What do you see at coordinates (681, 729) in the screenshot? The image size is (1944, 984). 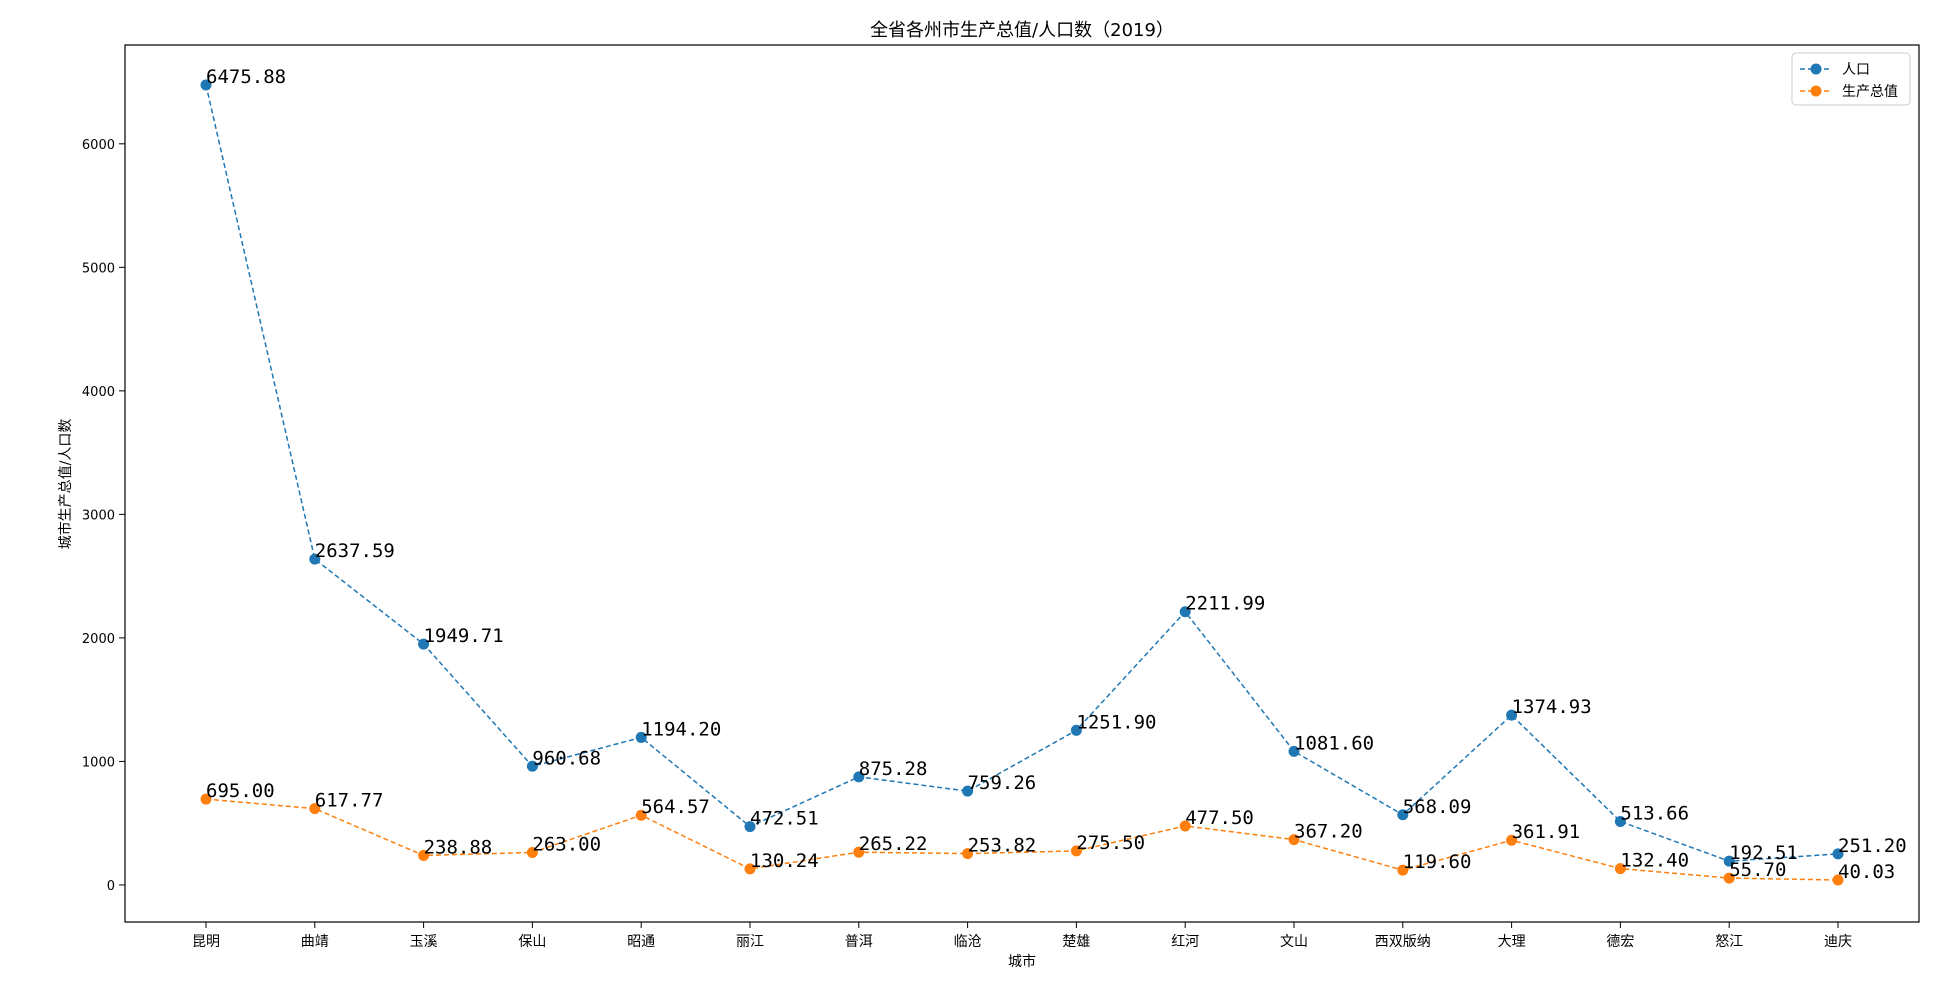 I see `data-label: 1194.20` at bounding box center [681, 729].